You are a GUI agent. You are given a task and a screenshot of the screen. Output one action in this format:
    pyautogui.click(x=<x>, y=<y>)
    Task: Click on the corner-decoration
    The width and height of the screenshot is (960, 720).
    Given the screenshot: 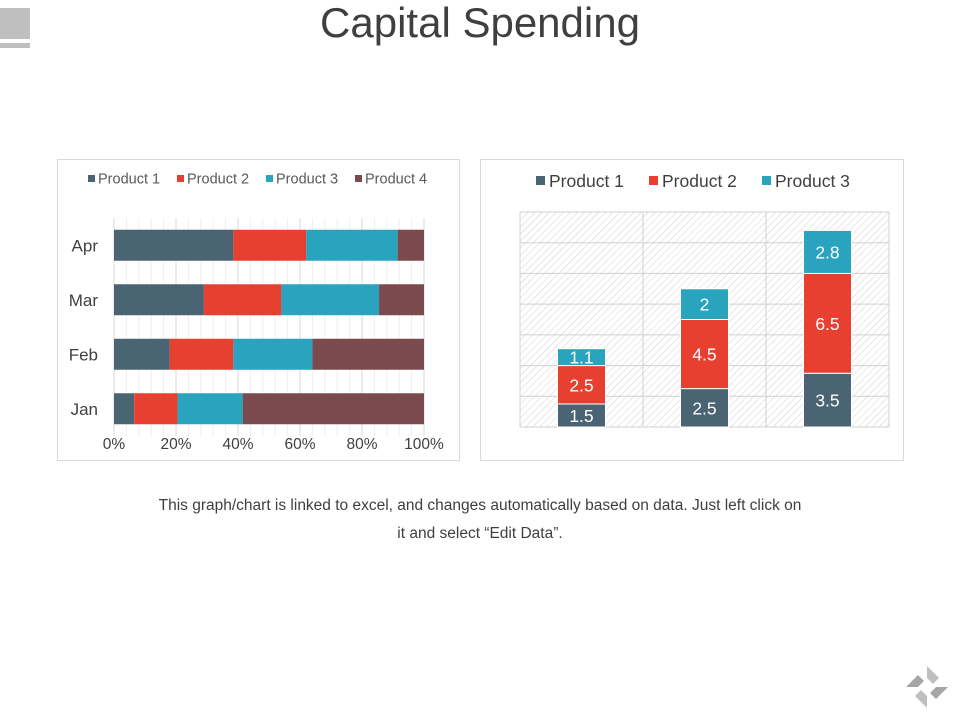 What is the action you would take?
    pyautogui.click(x=15, y=28)
    